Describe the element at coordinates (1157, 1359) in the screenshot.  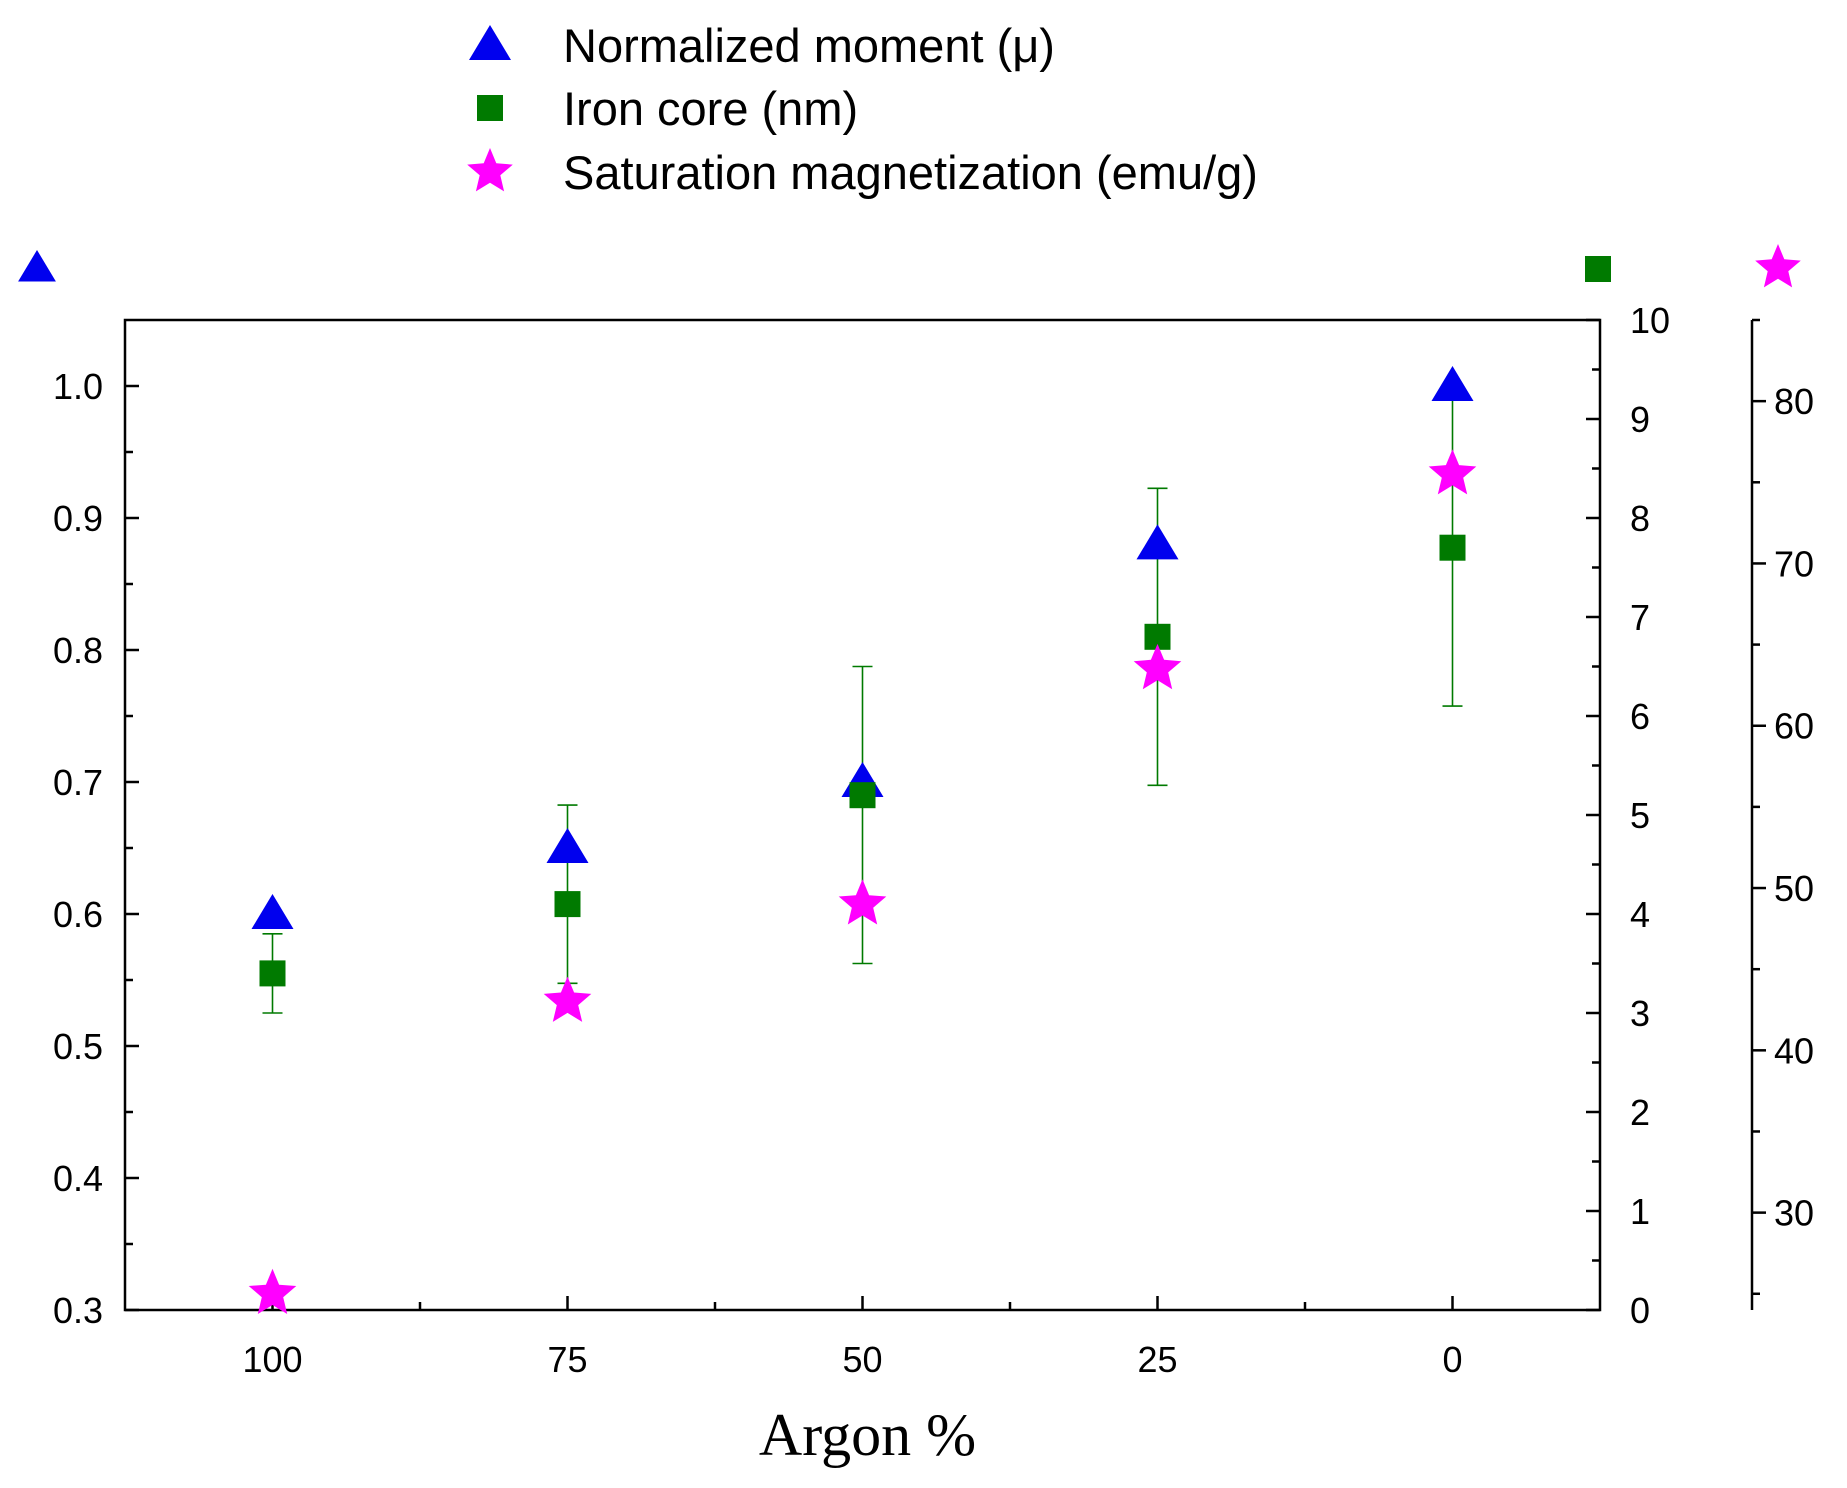
I see `x-tick-label: 25` at that location.